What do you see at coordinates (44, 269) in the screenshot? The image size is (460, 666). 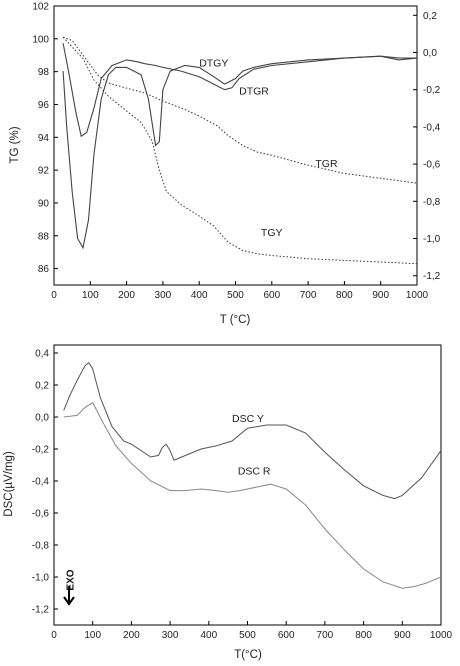 I see `tg-y-tick-label: 86` at bounding box center [44, 269].